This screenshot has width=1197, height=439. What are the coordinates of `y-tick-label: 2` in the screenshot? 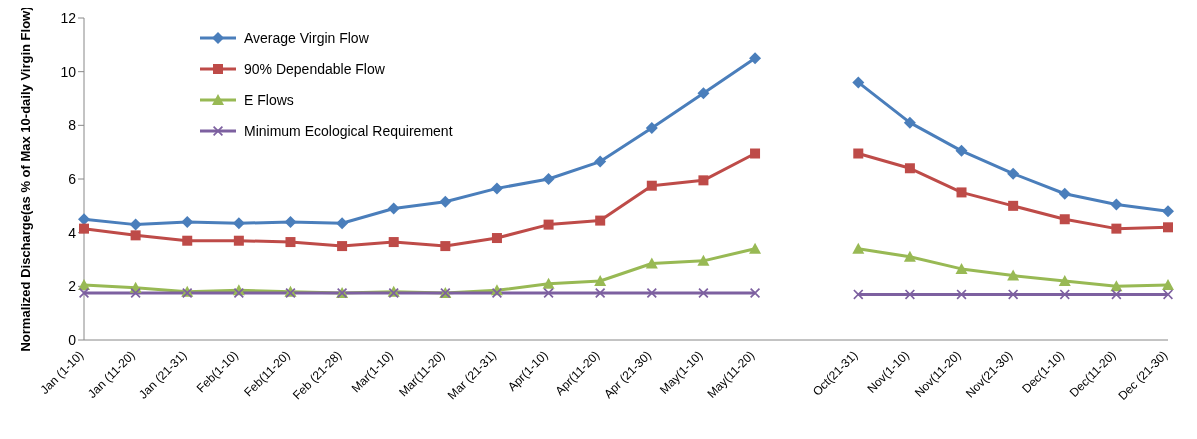 It's located at (72, 286).